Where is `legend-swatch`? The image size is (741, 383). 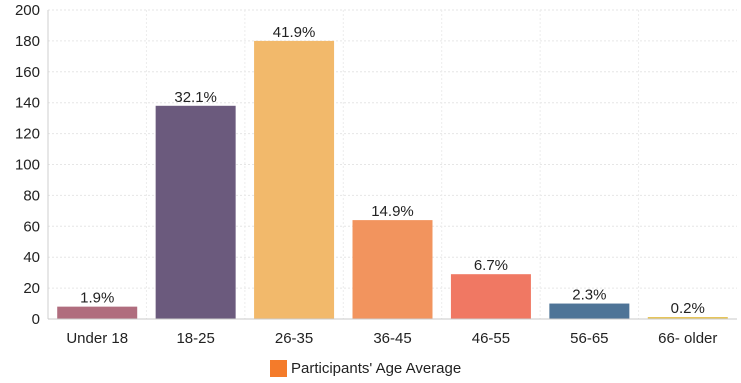
legend-swatch is located at coordinates (278, 368).